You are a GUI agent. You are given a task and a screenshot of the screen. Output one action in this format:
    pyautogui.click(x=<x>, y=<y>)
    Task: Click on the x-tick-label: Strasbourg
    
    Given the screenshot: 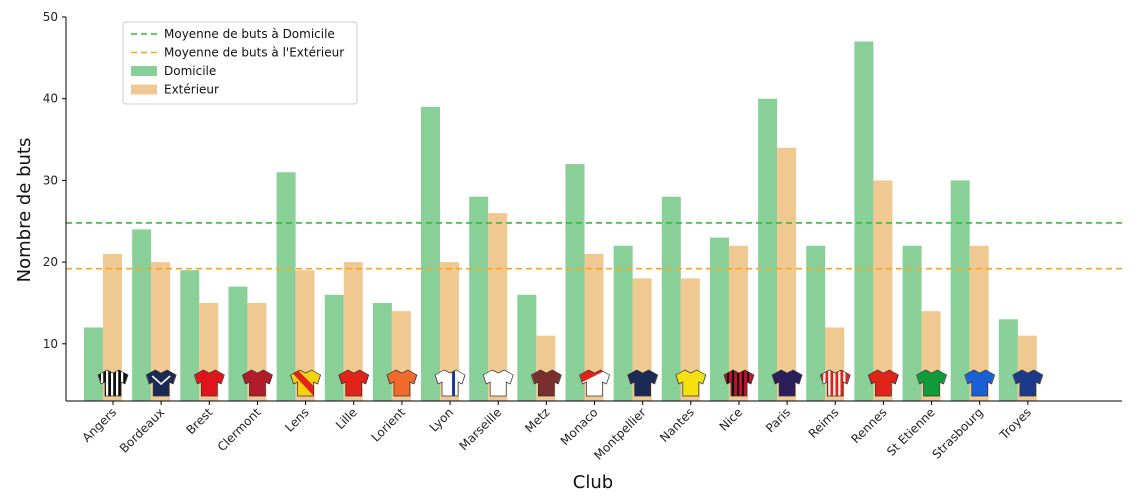 What is the action you would take?
    pyautogui.click(x=957, y=433)
    